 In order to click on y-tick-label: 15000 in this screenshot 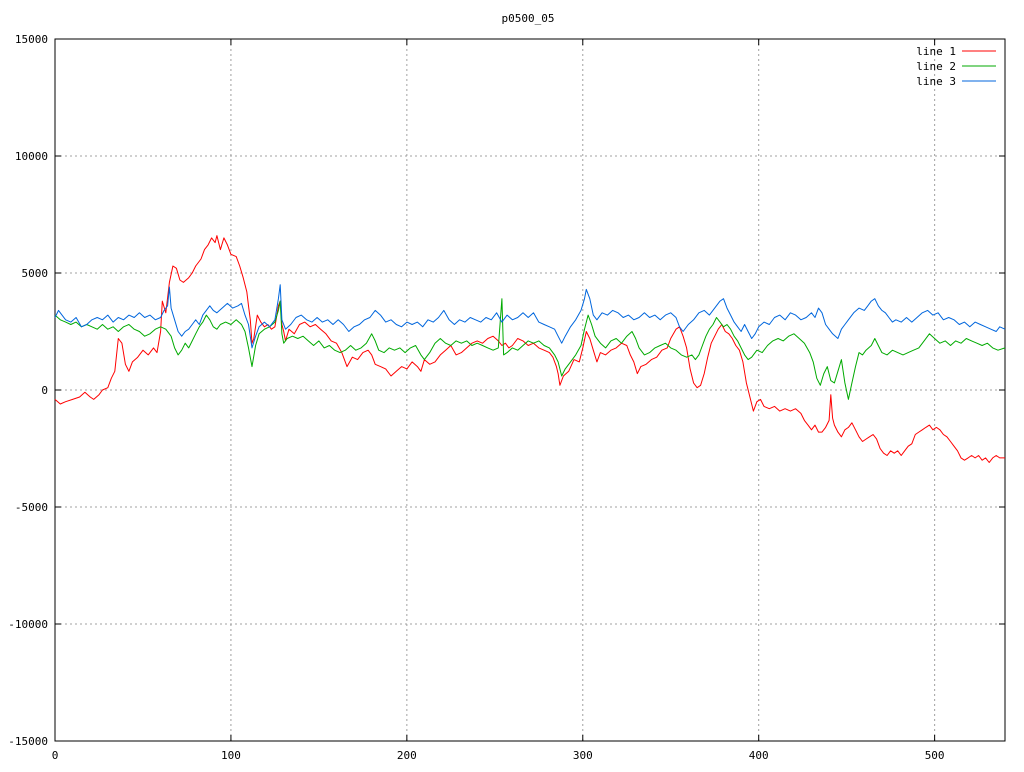, I will do `click(31, 39)`.